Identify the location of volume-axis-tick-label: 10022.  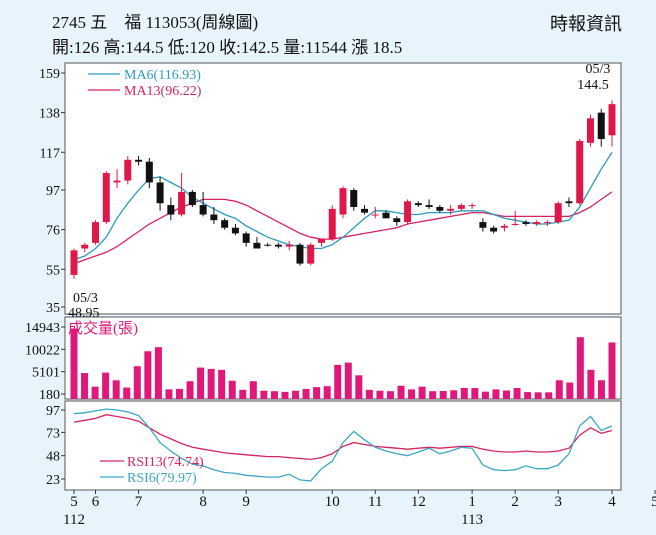
(42, 350).